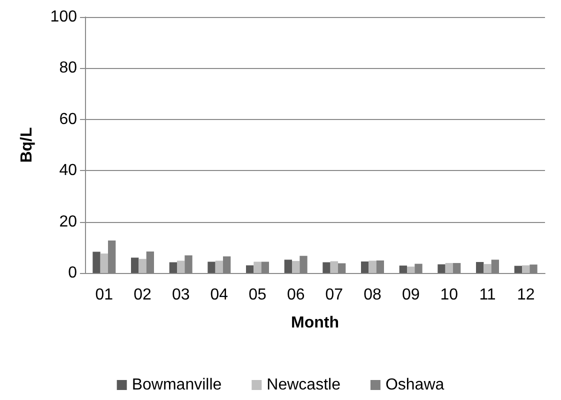 This screenshot has width=561, height=400. I want to click on legend-label: Oshawa, so click(414, 385).